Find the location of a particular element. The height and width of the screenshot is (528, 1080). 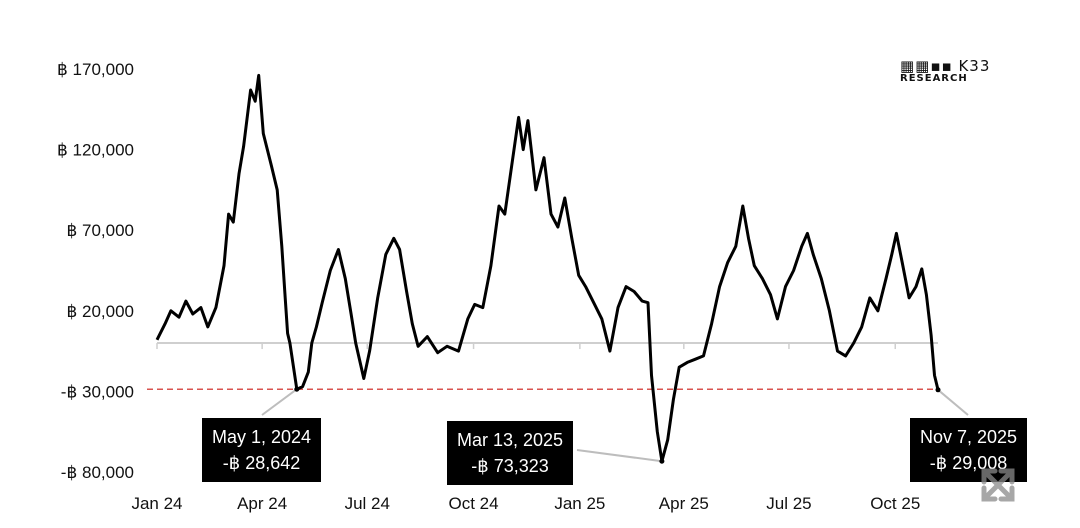

x-tick-label: Jan 24 is located at coordinates (156, 503).